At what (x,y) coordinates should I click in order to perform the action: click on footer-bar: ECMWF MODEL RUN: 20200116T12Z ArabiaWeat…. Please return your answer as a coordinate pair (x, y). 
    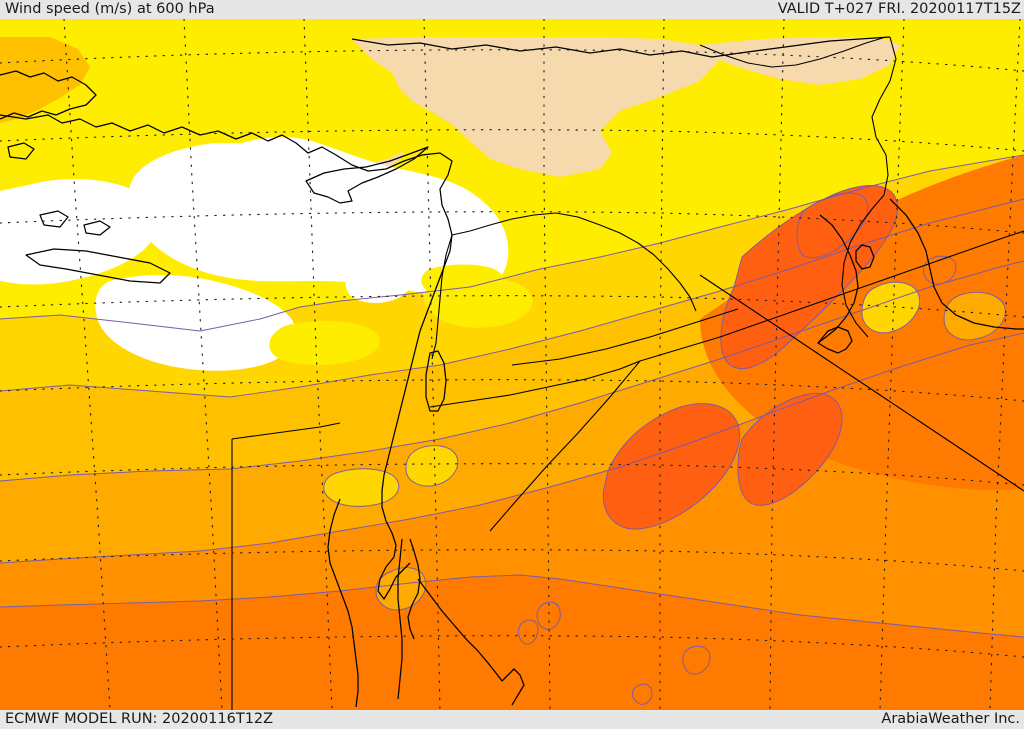
    Looking at the image, I should click on (512, 719).